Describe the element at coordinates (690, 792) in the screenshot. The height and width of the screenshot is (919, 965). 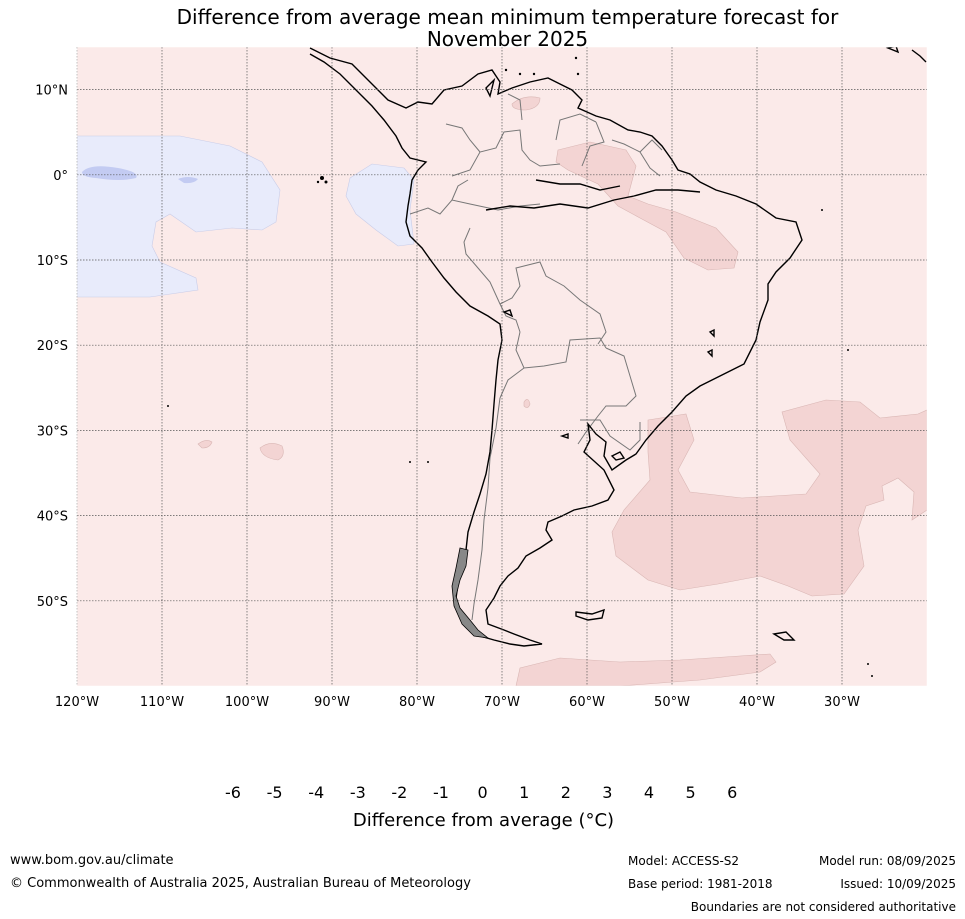
I see `colorbar-tick-label: 5` at that location.